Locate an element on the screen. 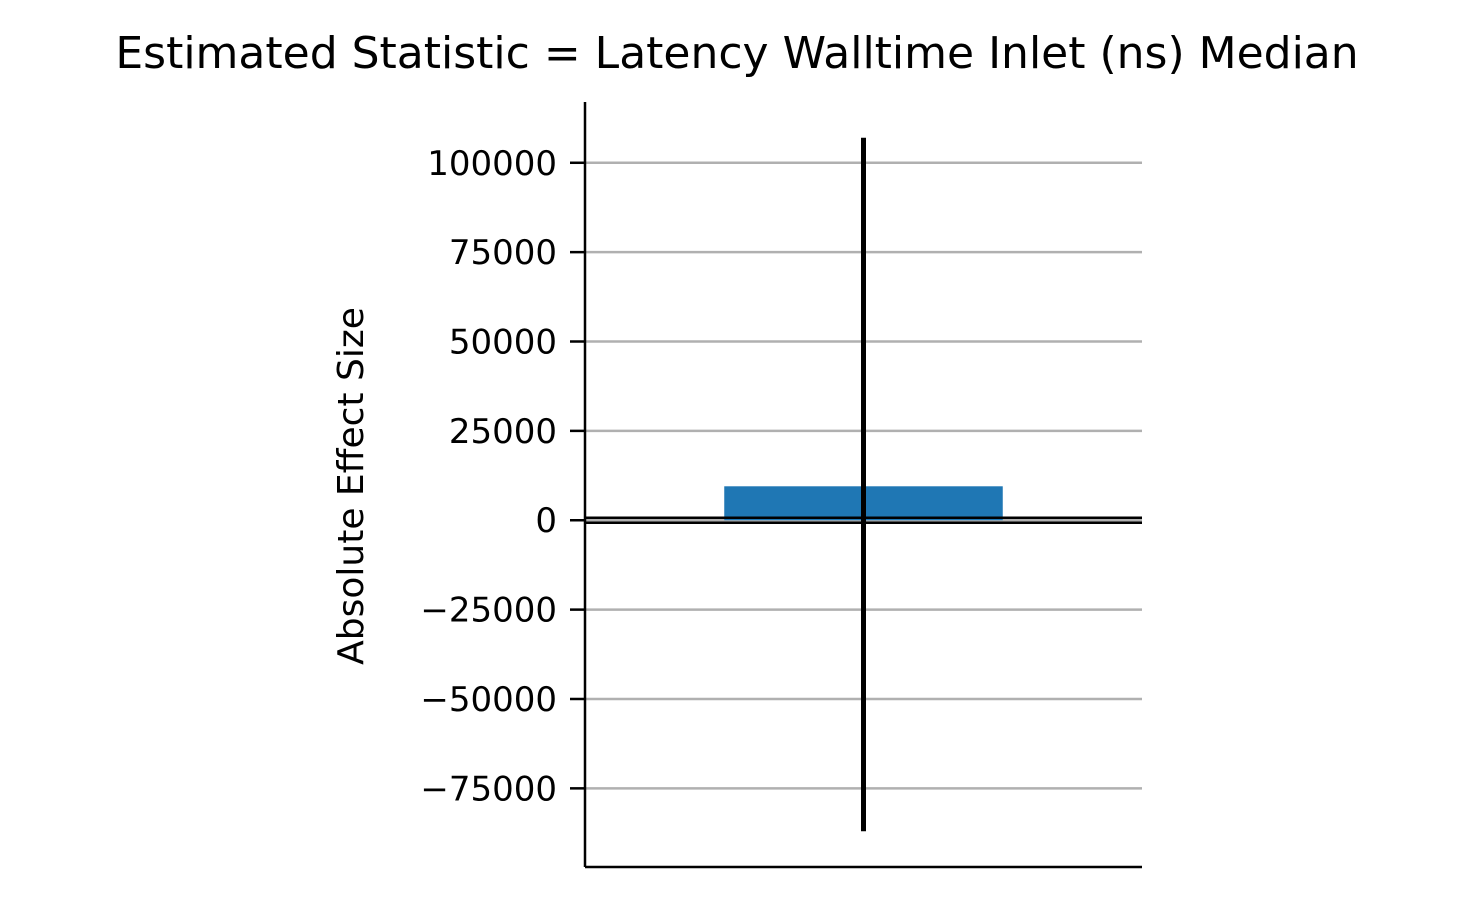 This screenshot has width=1474, height=897. y-tick-label: 25000 is located at coordinates (503, 432).